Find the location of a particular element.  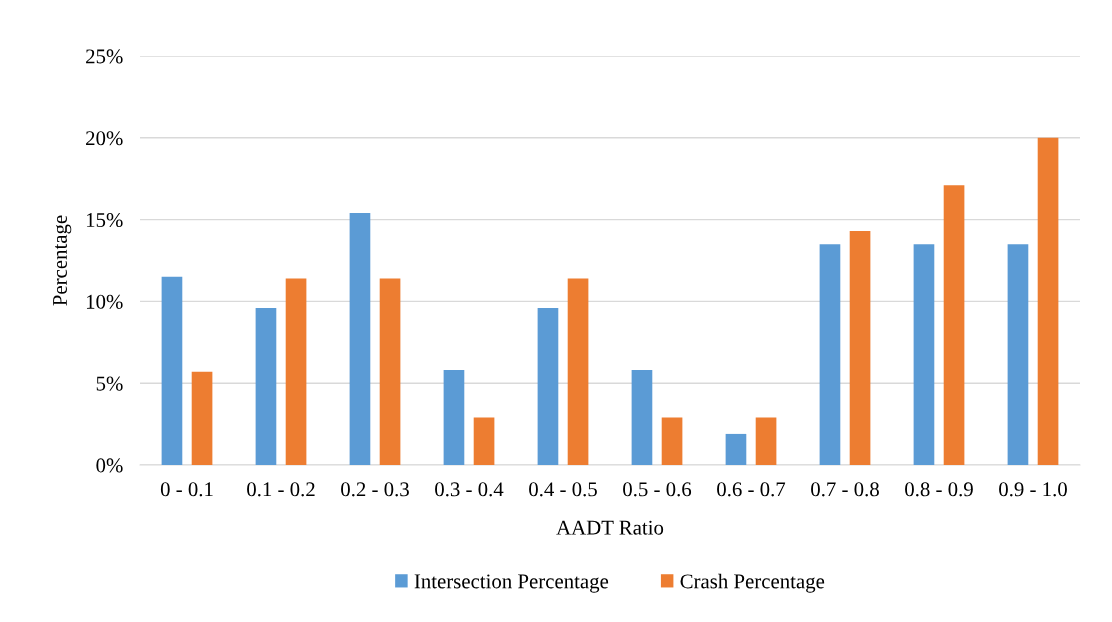

legend-label: Intersection Percentage is located at coordinates (511, 583).